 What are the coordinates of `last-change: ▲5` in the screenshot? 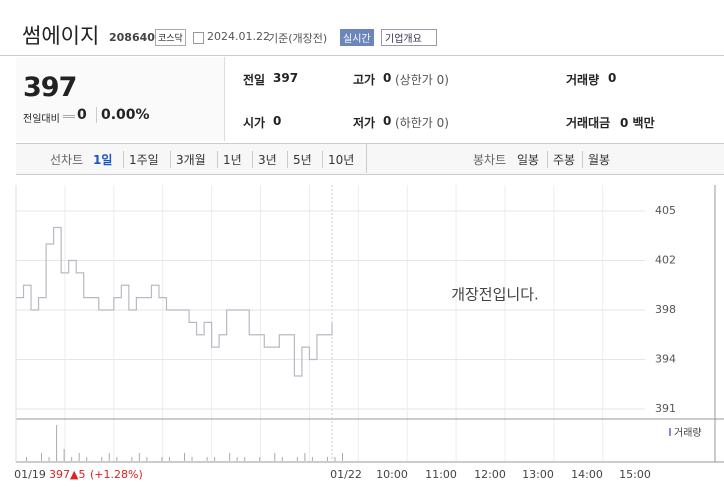 It's located at (77, 474).